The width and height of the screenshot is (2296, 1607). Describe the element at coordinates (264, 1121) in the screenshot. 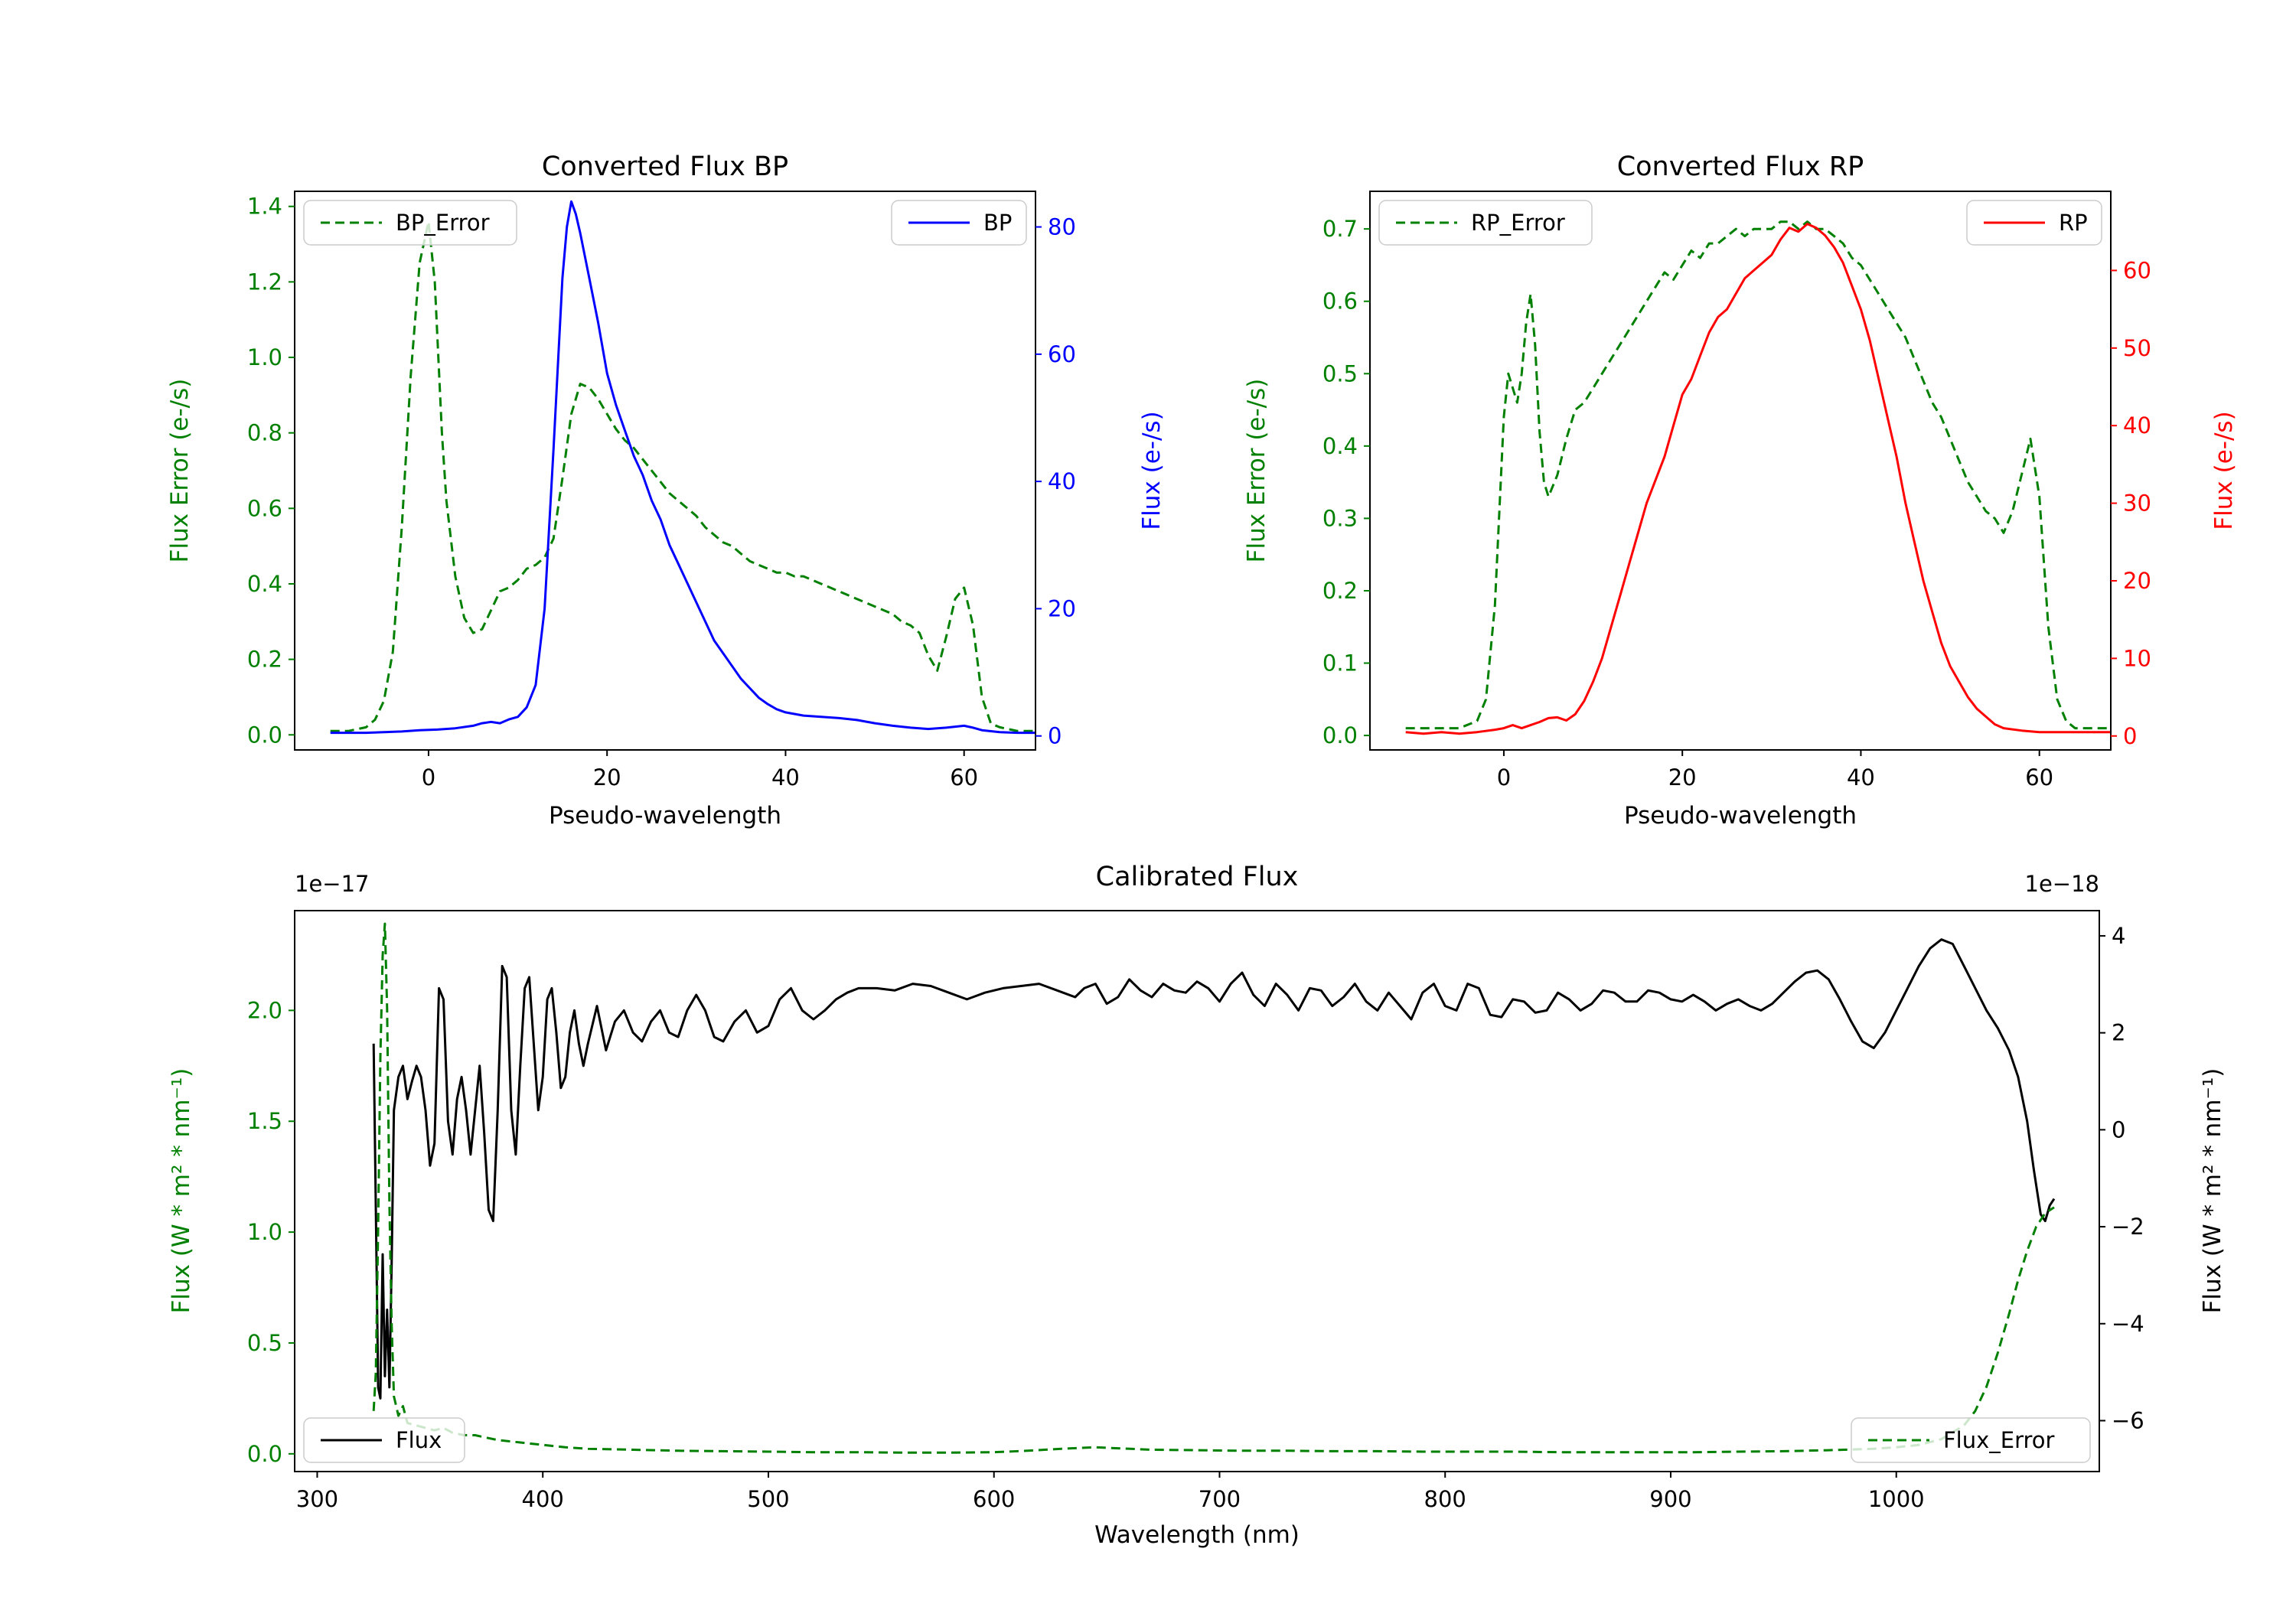

I see `left-y-tick-label: 1.5` at that location.